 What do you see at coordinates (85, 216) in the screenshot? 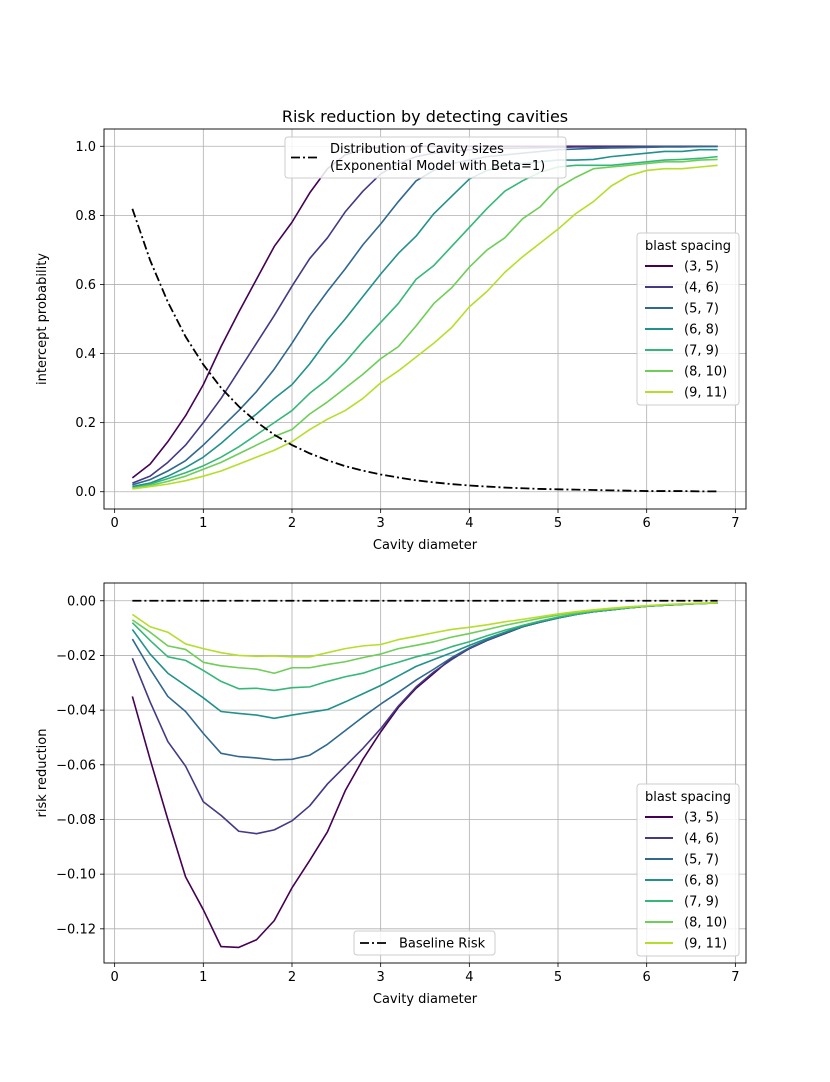
I see `y-tick-label: 0.8` at bounding box center [85, 216].